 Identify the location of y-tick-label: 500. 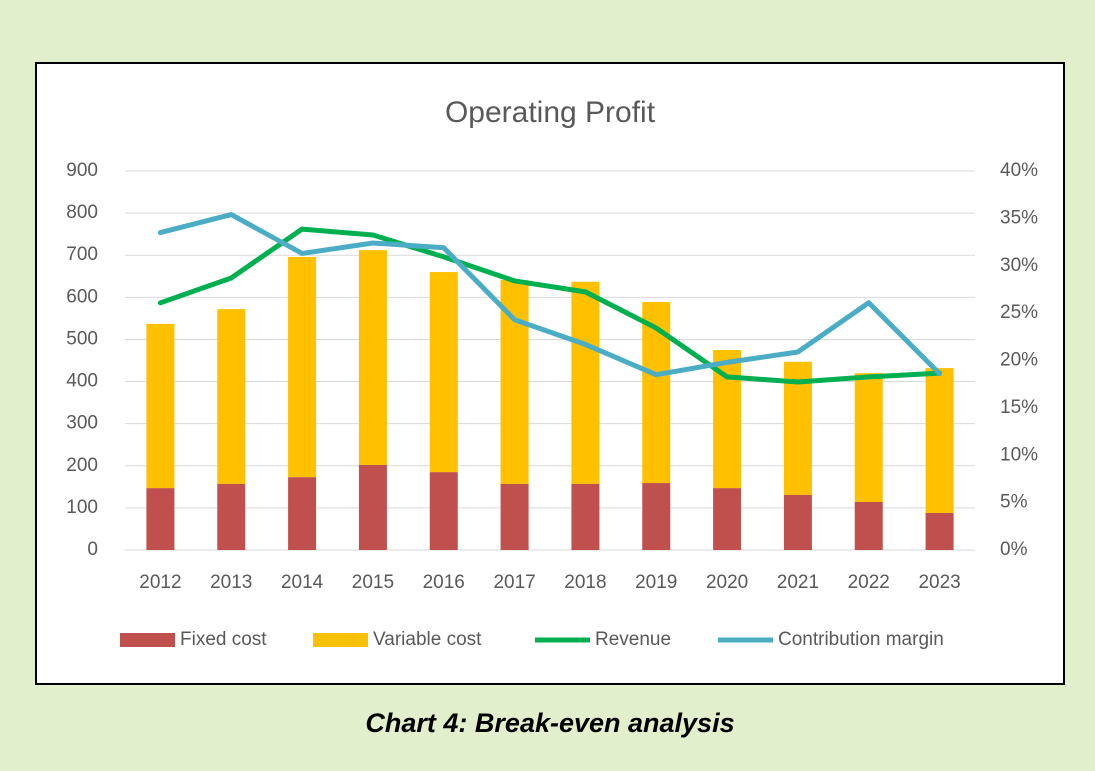
(82, 338).